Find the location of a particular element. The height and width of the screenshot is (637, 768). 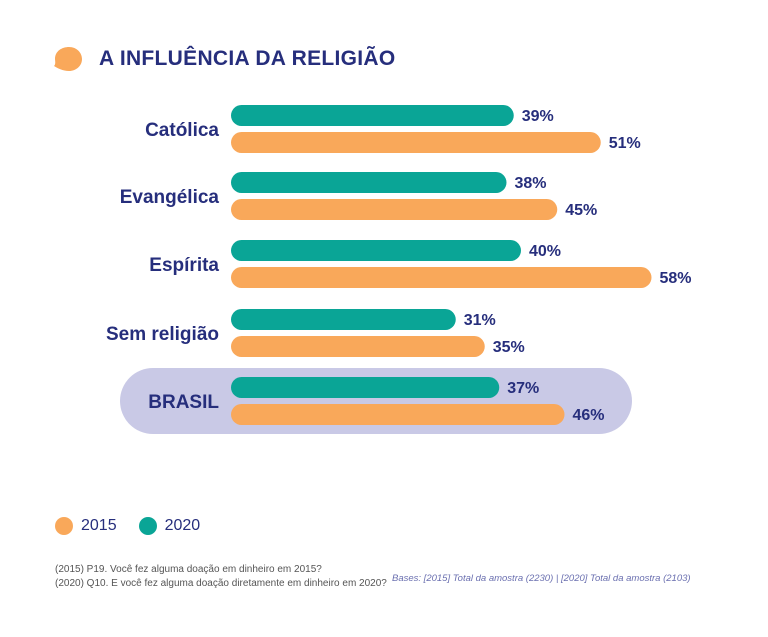

value-label-2015-evangelica: 45% is located at coordinates (581, 210).